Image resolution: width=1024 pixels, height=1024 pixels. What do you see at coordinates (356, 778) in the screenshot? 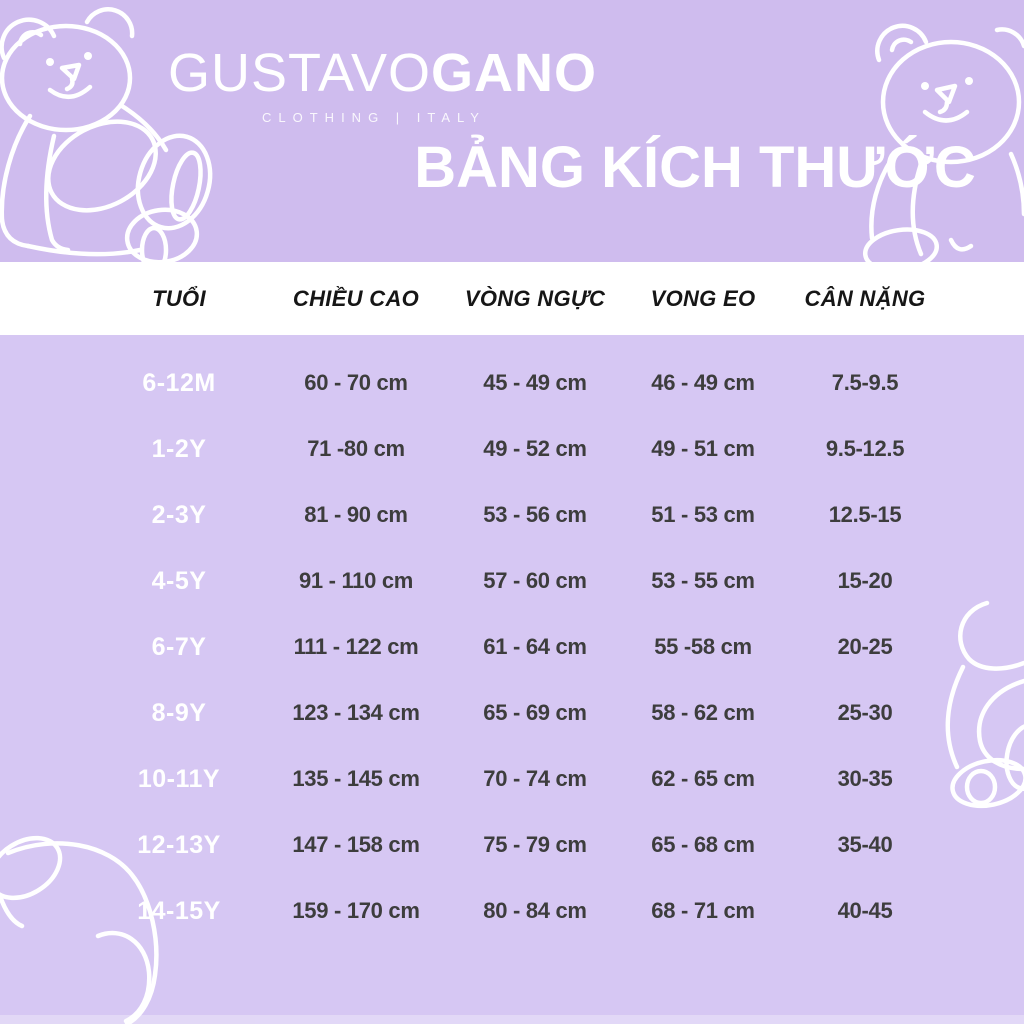
I see `height-cell: 135 - 145 cm` at bounding box center [356, 778].